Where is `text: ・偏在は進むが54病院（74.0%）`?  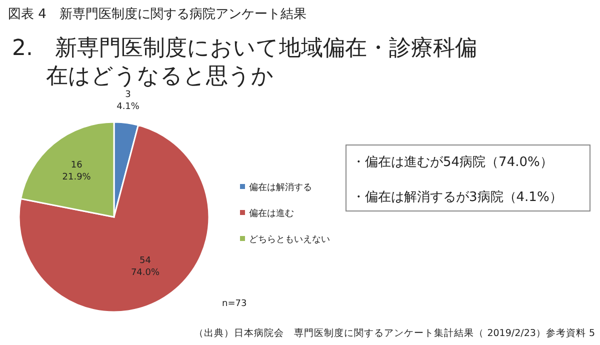
text: ・偏在は進むが54病院（74.0%） is located at coordinates (452, 162).